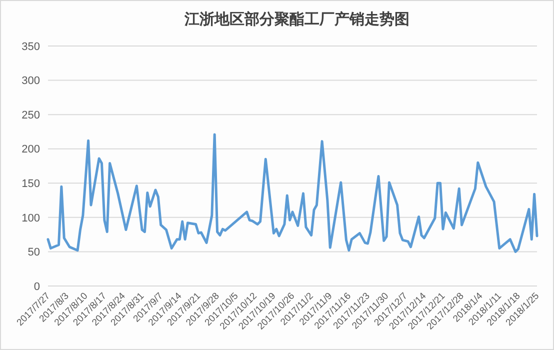  I want to click on y-tick-label: 250, so click(31, 115).